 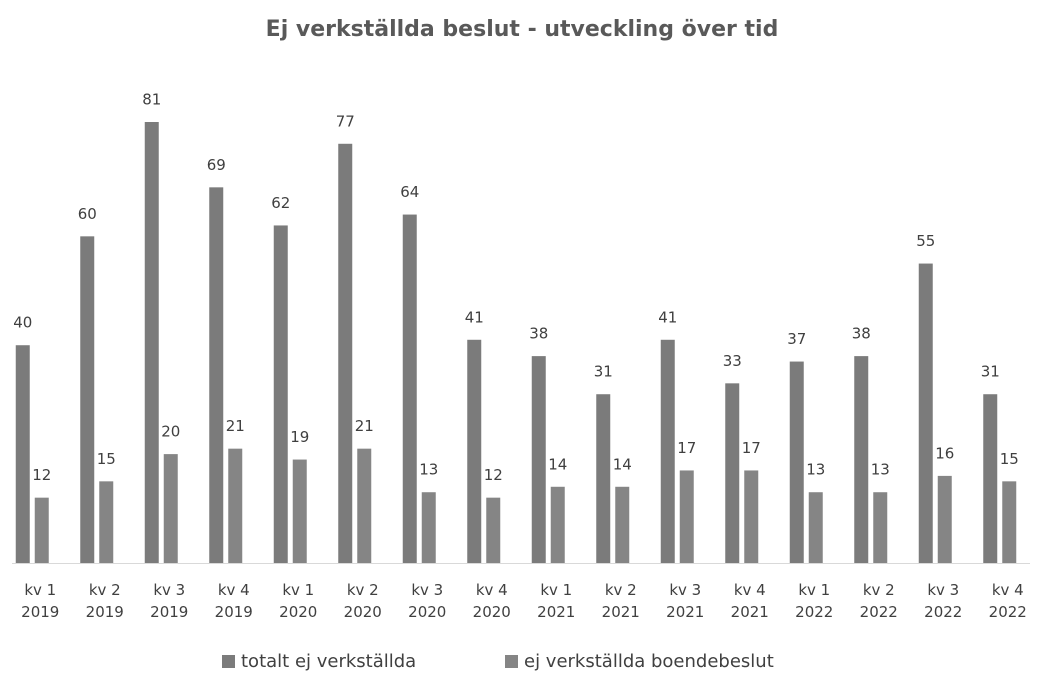 What do you see at coordinates (87, 214) in the screenshot?
I see `data-label: 60` at bounding box center [87, 214].